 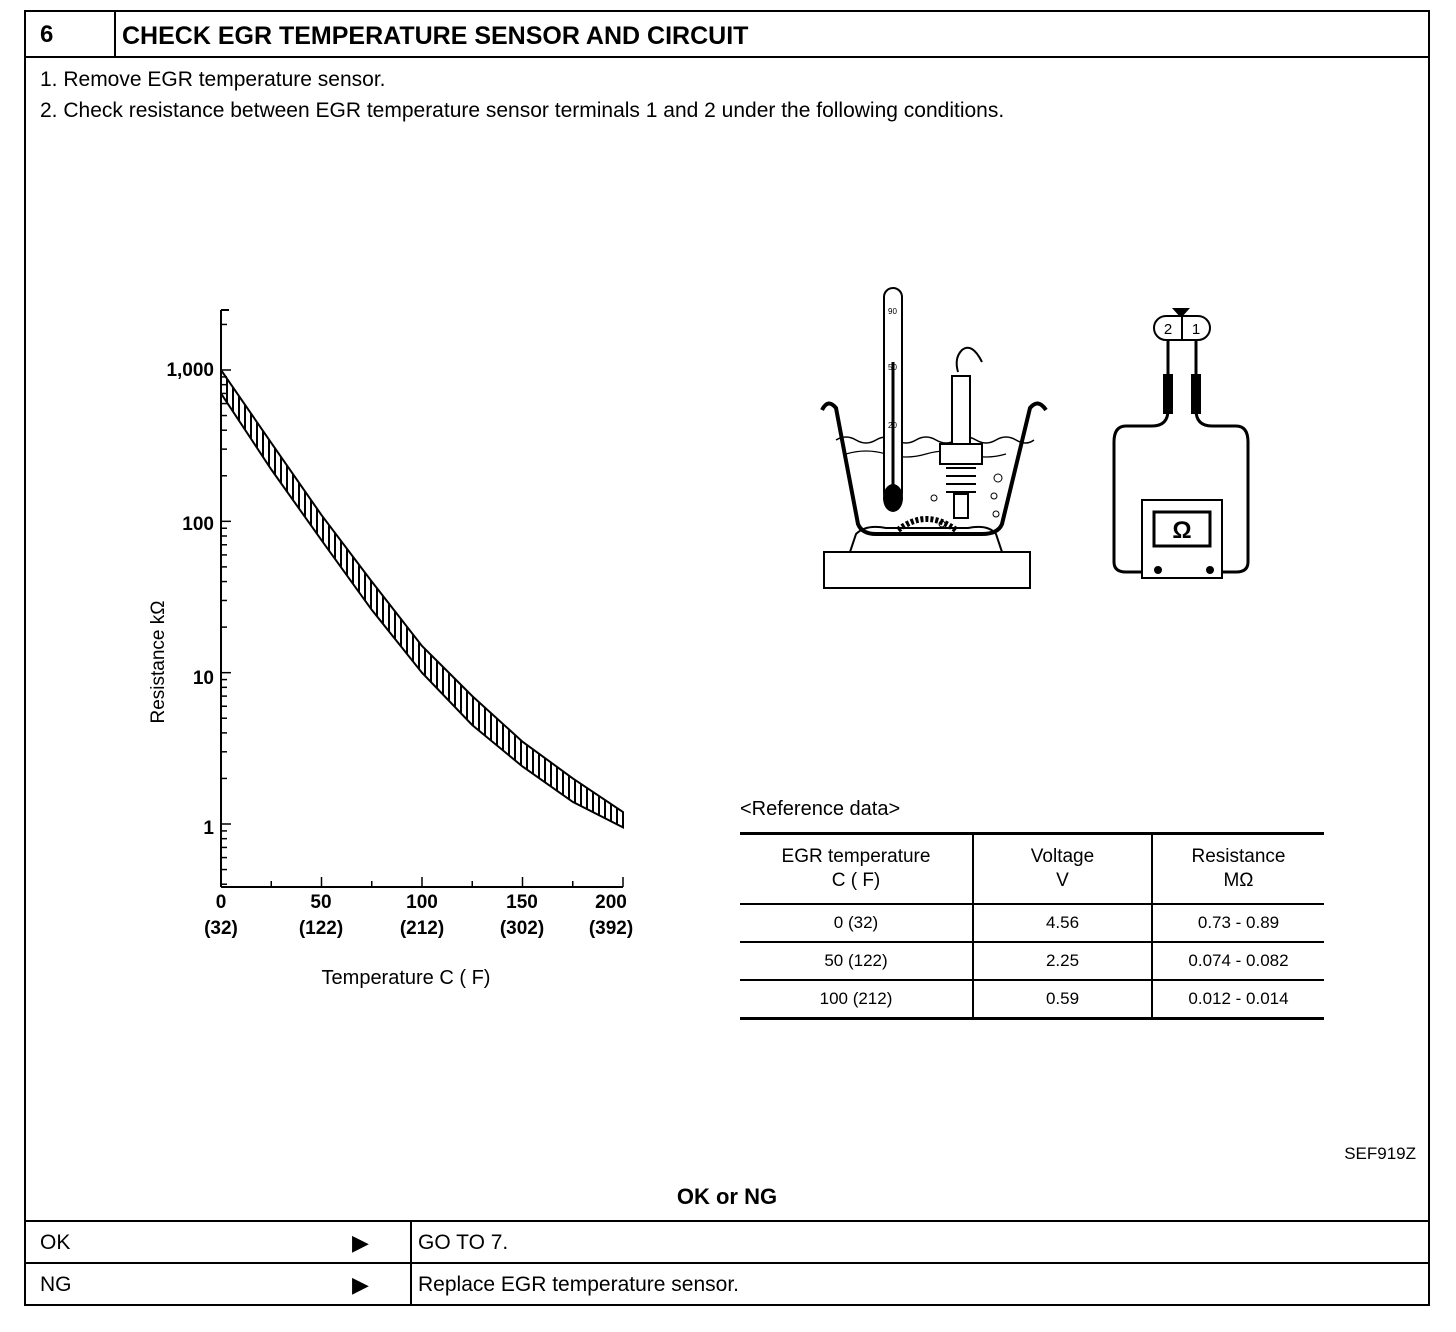 I want to click on ohm-icon: Ω, so click(x=1181, y=530).